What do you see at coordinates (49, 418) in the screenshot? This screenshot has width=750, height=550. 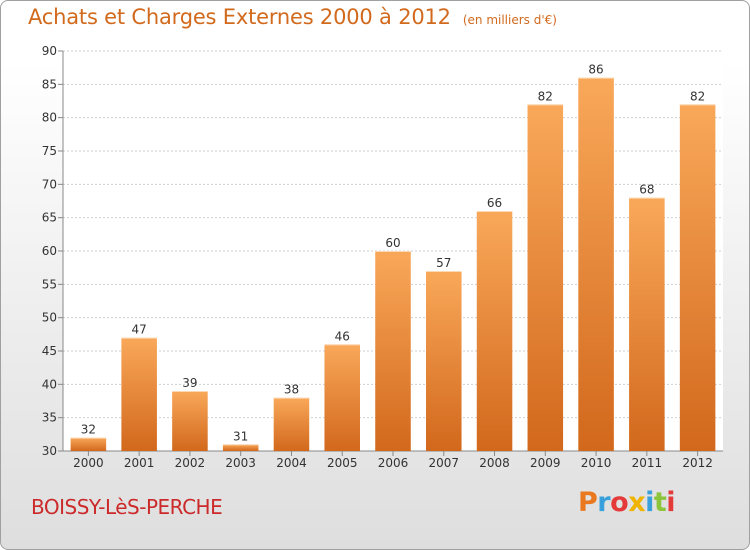 I see `y-tick-label: 35` at bounding box center [49, 418].